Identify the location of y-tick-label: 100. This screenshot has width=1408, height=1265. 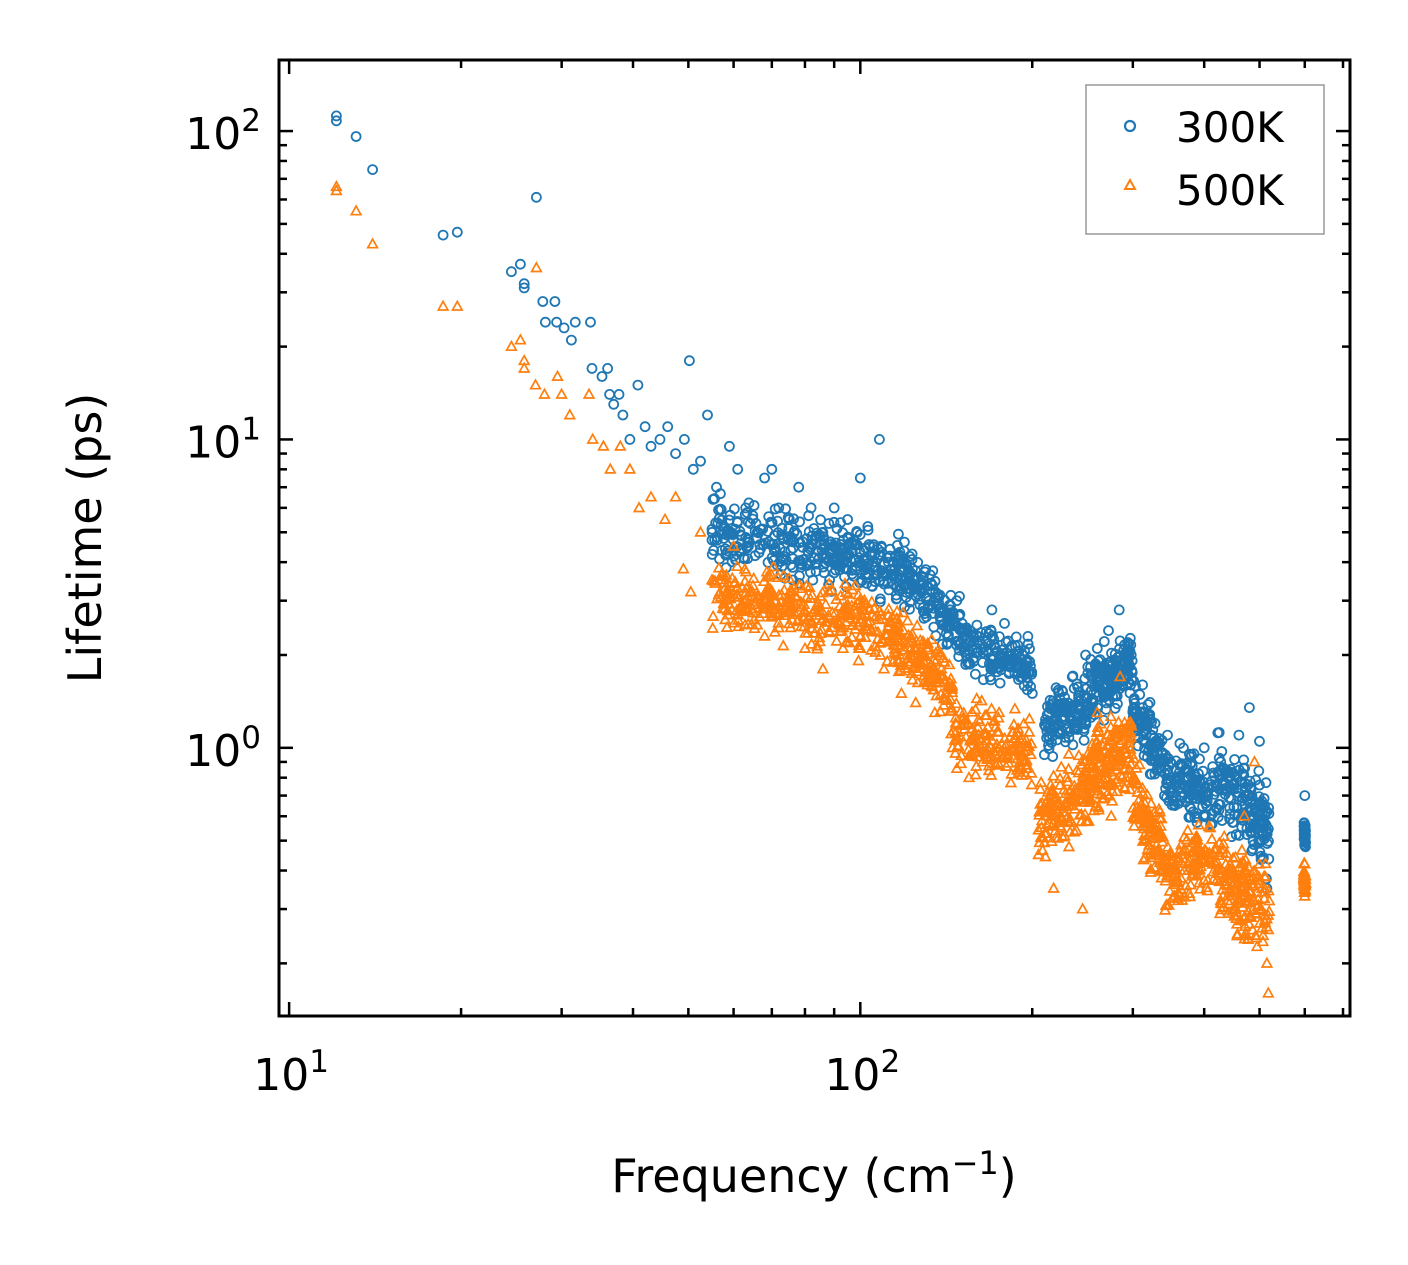
(223, 748).